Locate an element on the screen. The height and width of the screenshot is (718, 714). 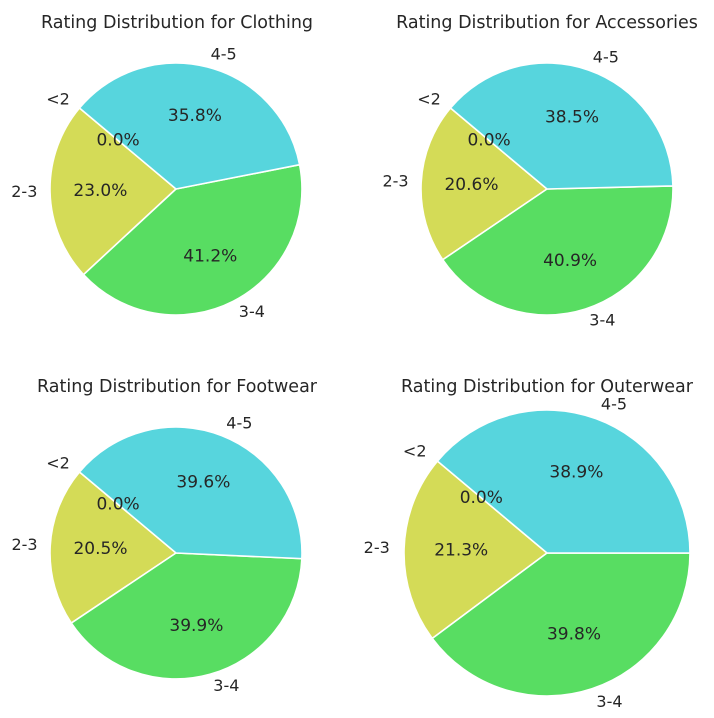
slice-percent-3-4: 39.8% is located at coordinates (574, 635).